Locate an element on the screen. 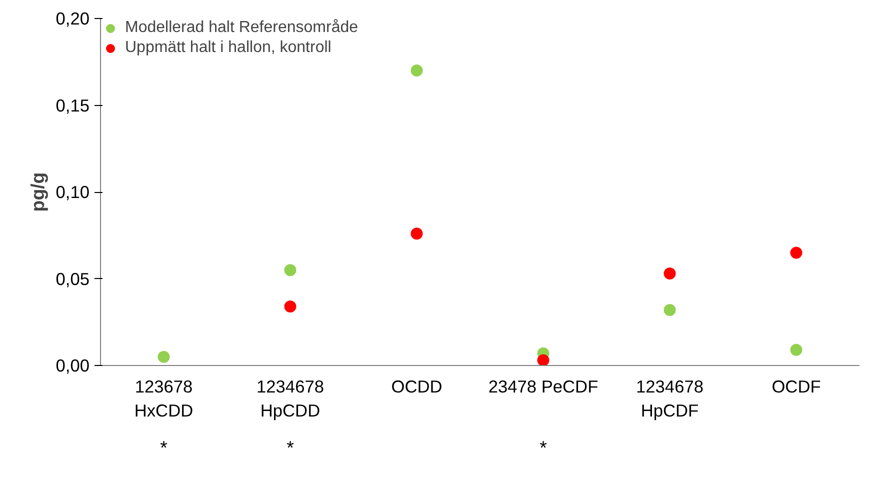 This screenshot has width=879, height=485. y-tick-label: 0,20 is located at coordinates (73, 18).